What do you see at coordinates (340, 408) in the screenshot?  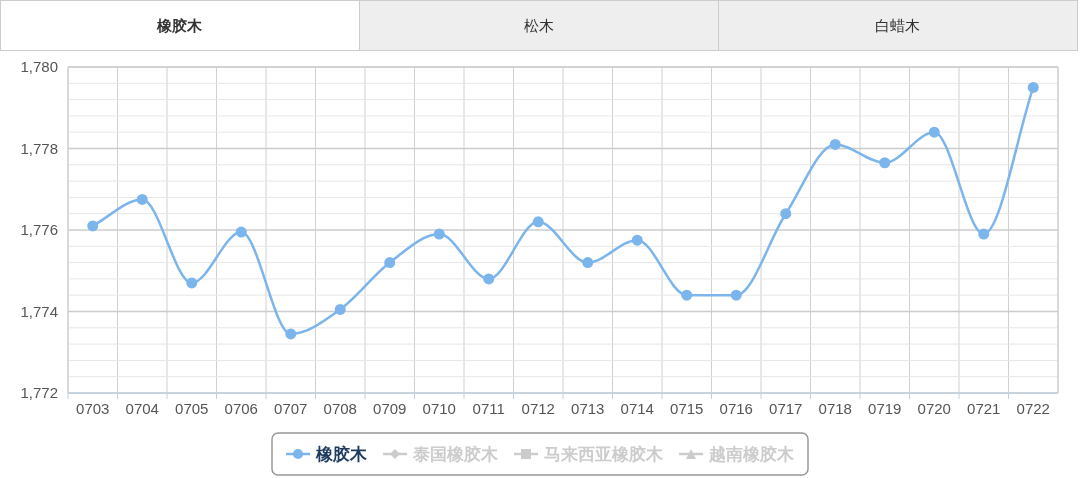 I see `x-tick-label: 0708` at bounding box center [340, 408].